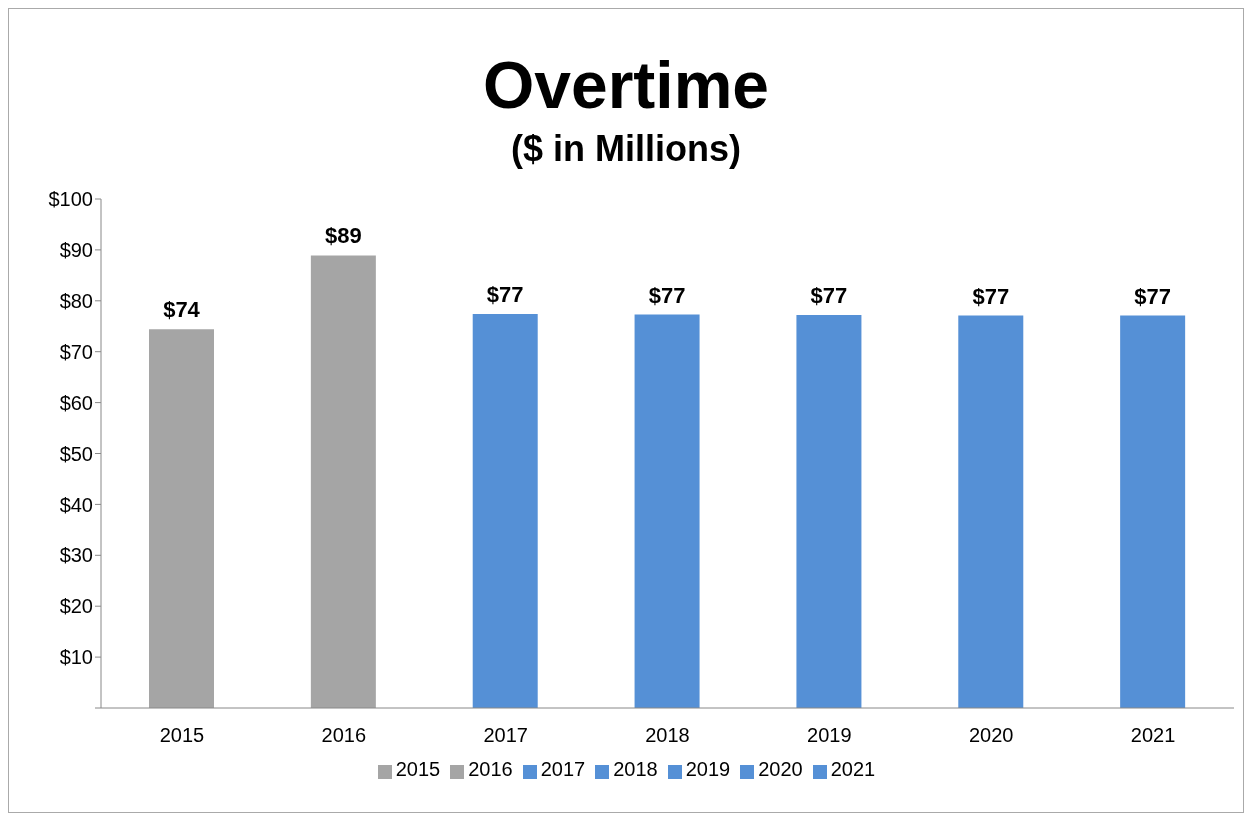 The width and height of the screenshot is (1257, 818). What do you see at coordinates (76, 250) in the screenshot?
I see `y-tick-label: $90` at bounding box center [76, 250].